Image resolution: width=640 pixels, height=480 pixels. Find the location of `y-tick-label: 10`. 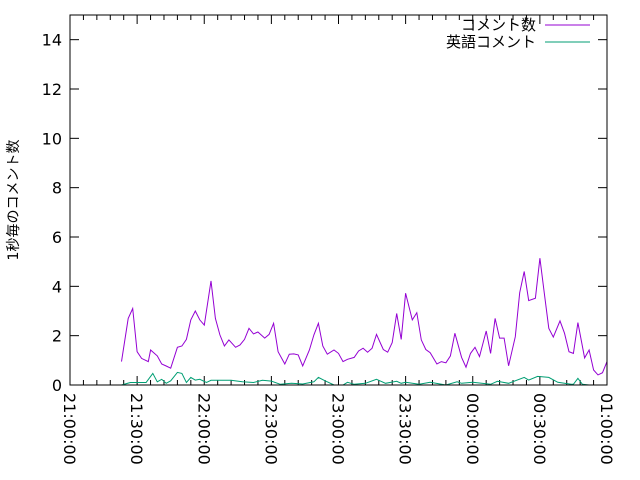

y-tick-label: 10 is located at coordinates (52, 138).